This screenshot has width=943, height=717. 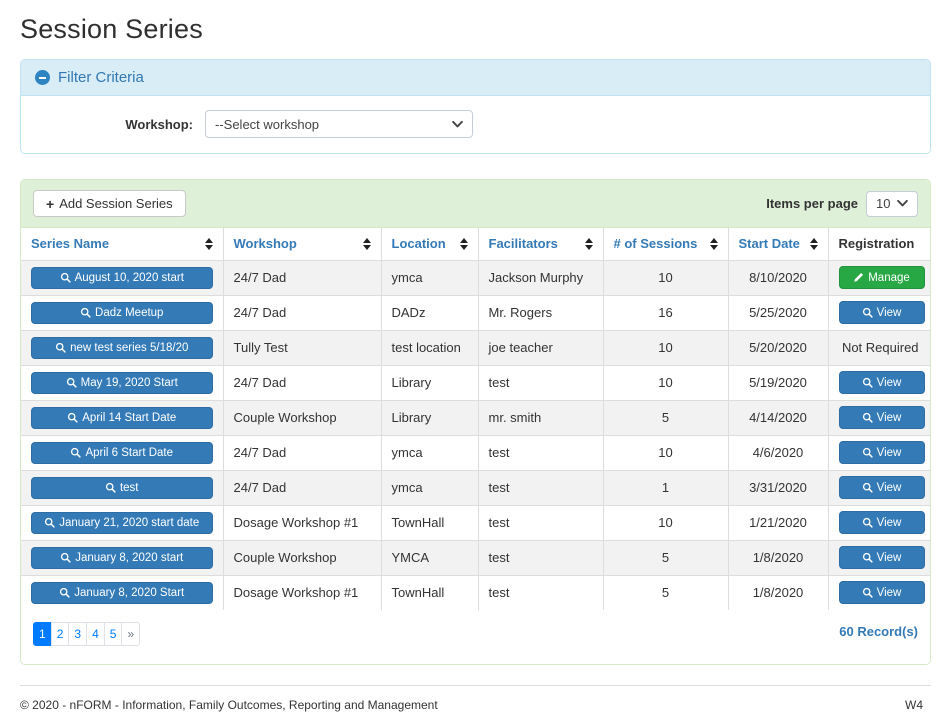 I want to click on series-name-button: April 6 Start Date, so click(x=122, y=452).